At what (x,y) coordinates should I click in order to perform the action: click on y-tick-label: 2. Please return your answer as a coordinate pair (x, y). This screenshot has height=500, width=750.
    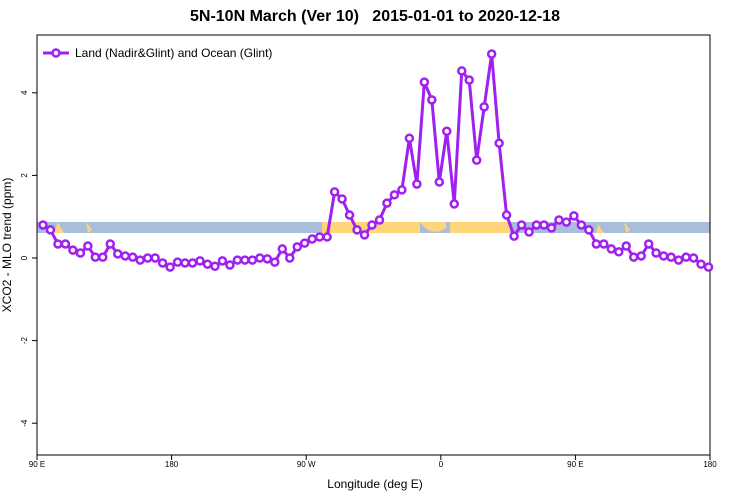
    Looking at the image, I should click on (24, 175).